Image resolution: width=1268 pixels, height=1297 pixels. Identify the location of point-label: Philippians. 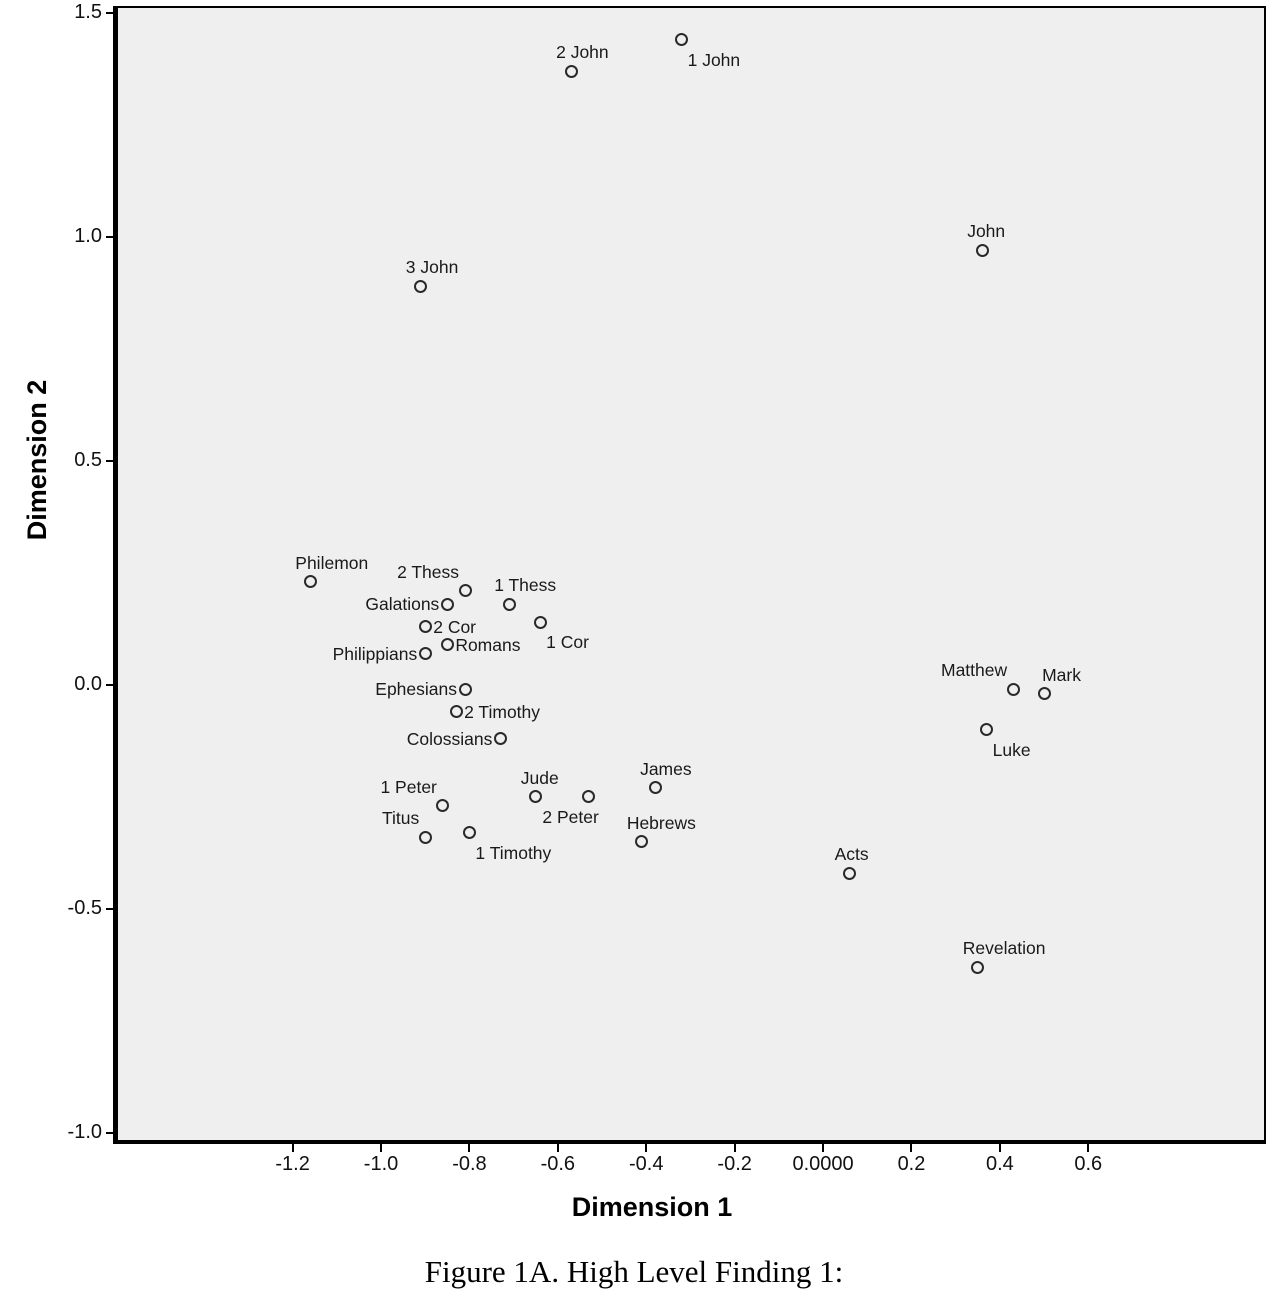
(375, 653).